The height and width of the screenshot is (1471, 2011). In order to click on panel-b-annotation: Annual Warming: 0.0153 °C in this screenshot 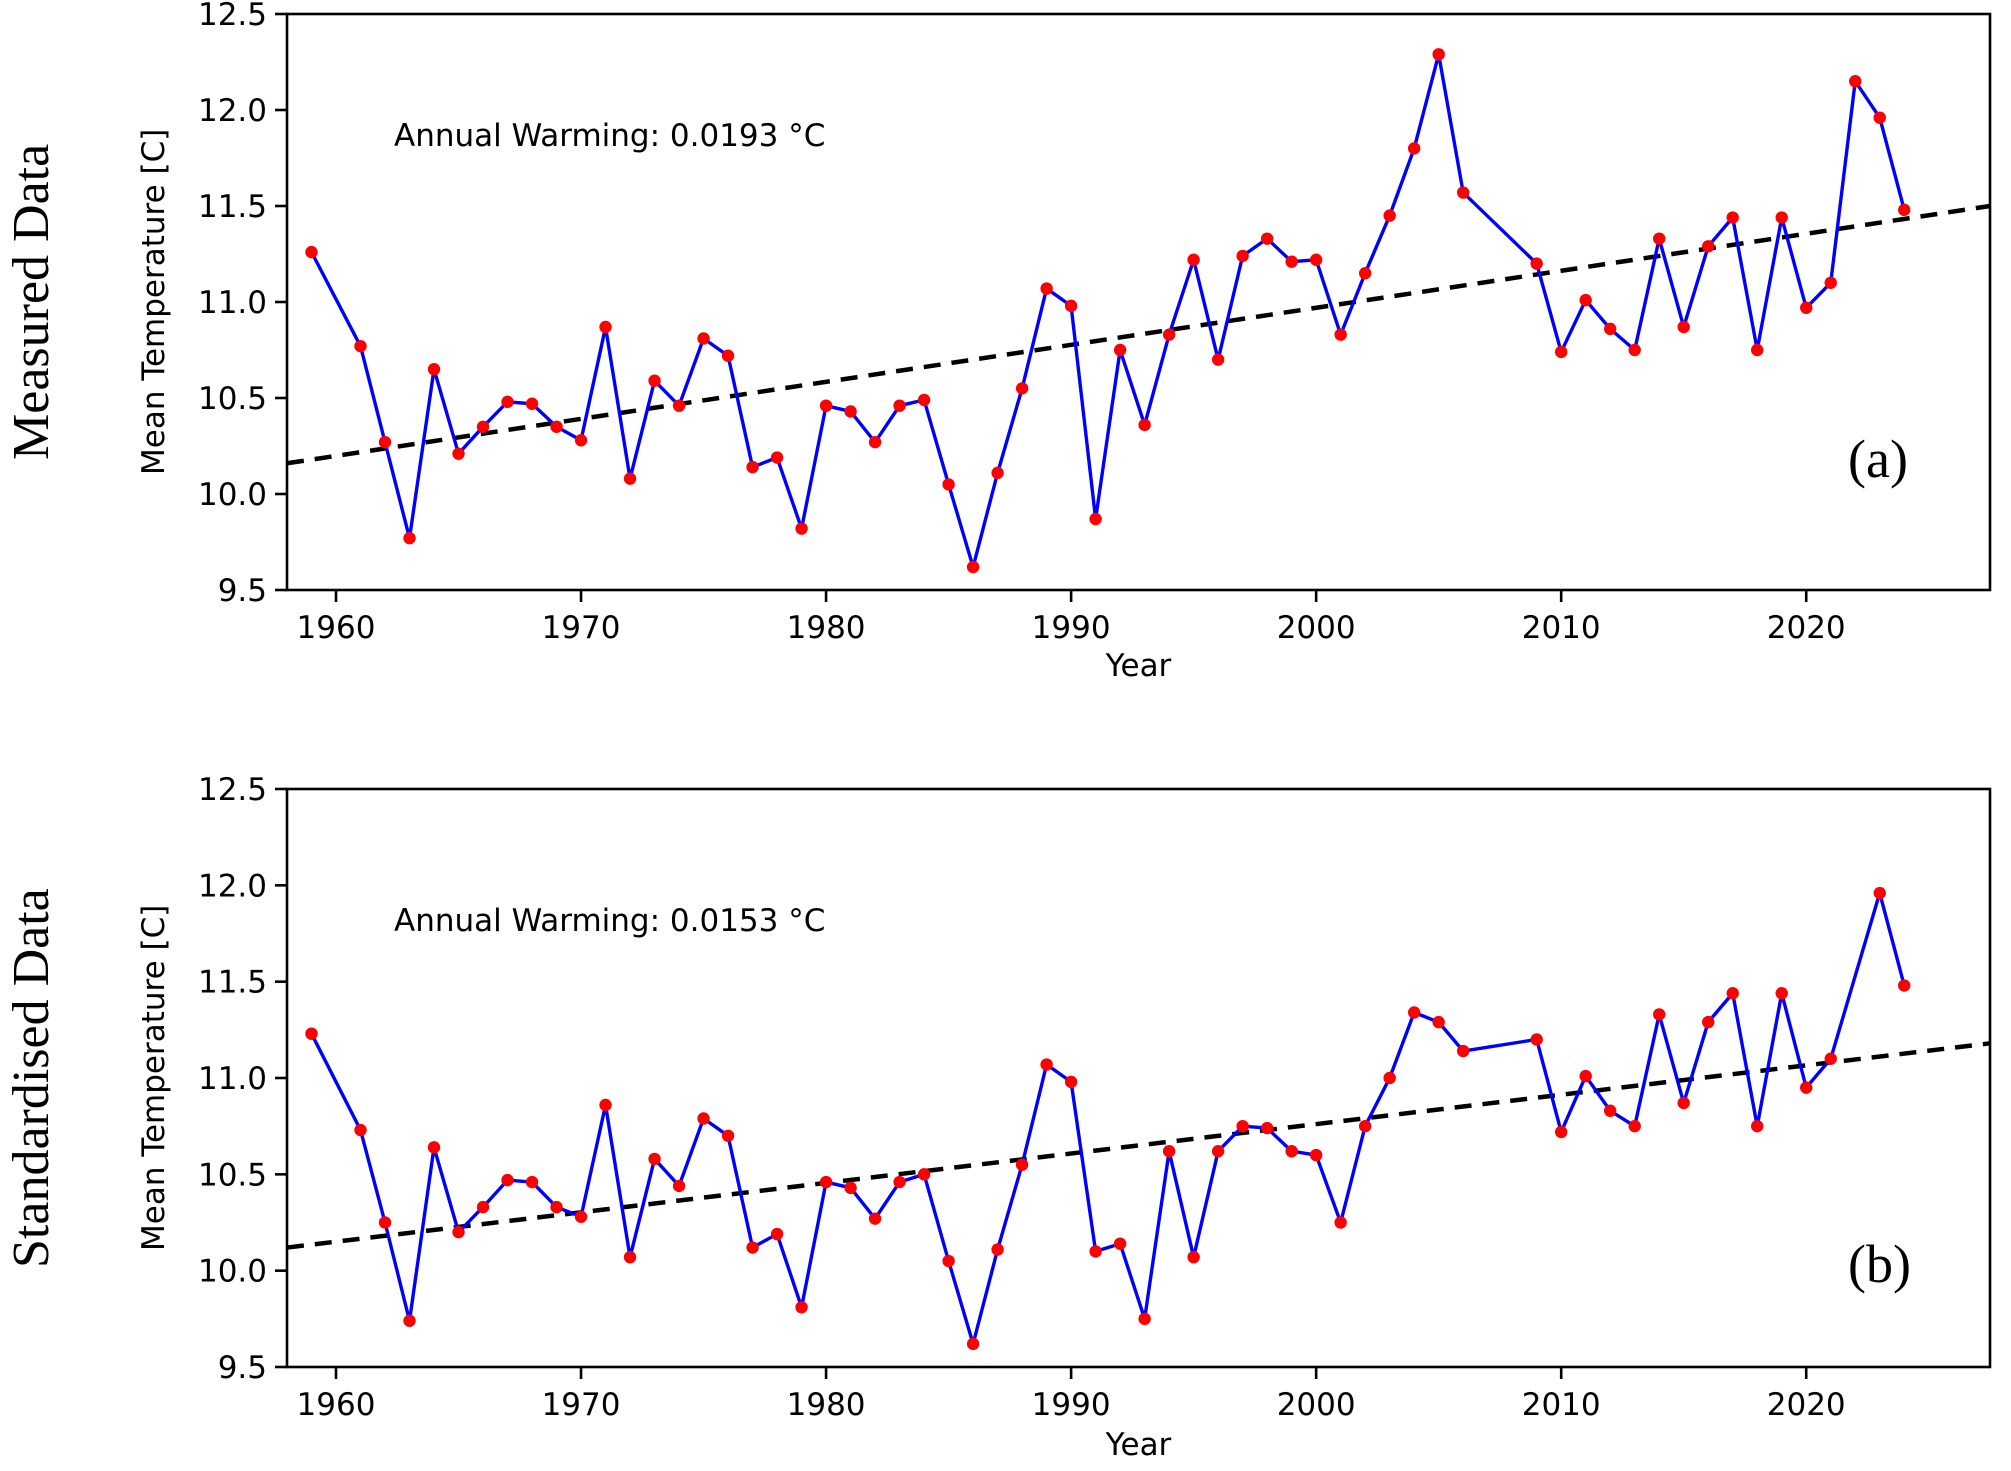, I will do `click(610, 921)`.